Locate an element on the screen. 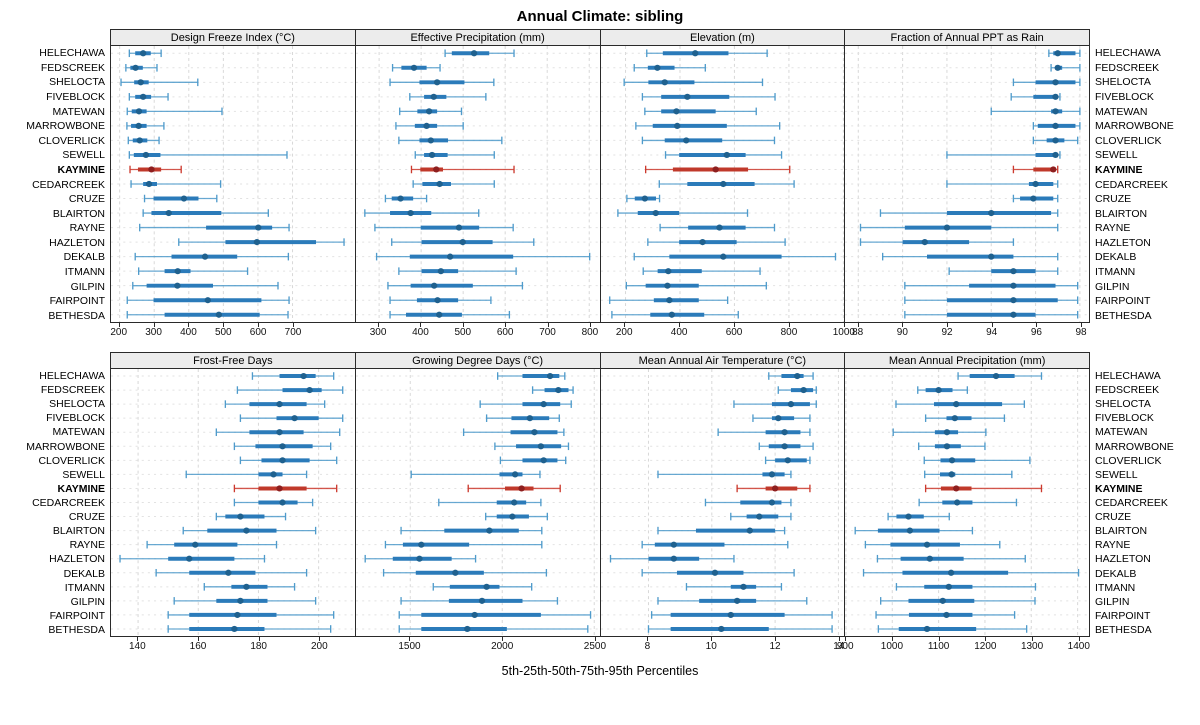 The height and width of the screenshot is (725, 1200). axis-tick-label: 300 is located at coordinates (378, 332).